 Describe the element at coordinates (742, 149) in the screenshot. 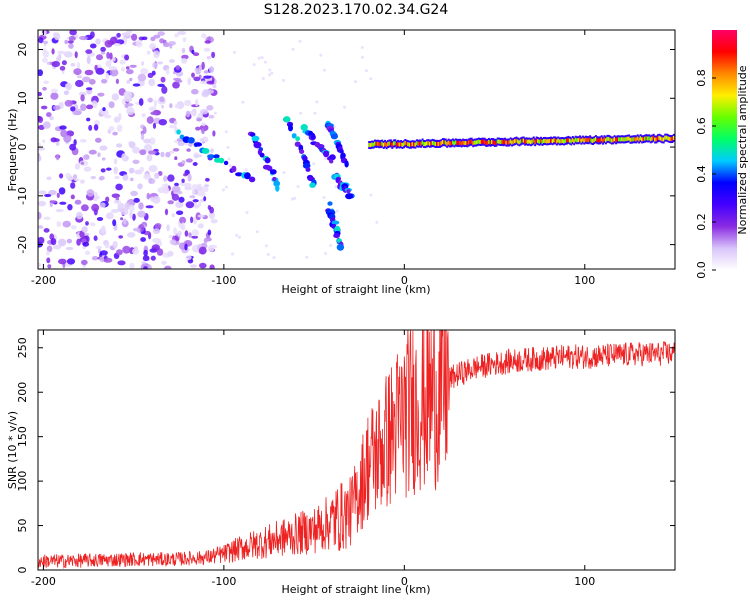

I see `colorbar-label: Normalized spectral amplitude` at that location.